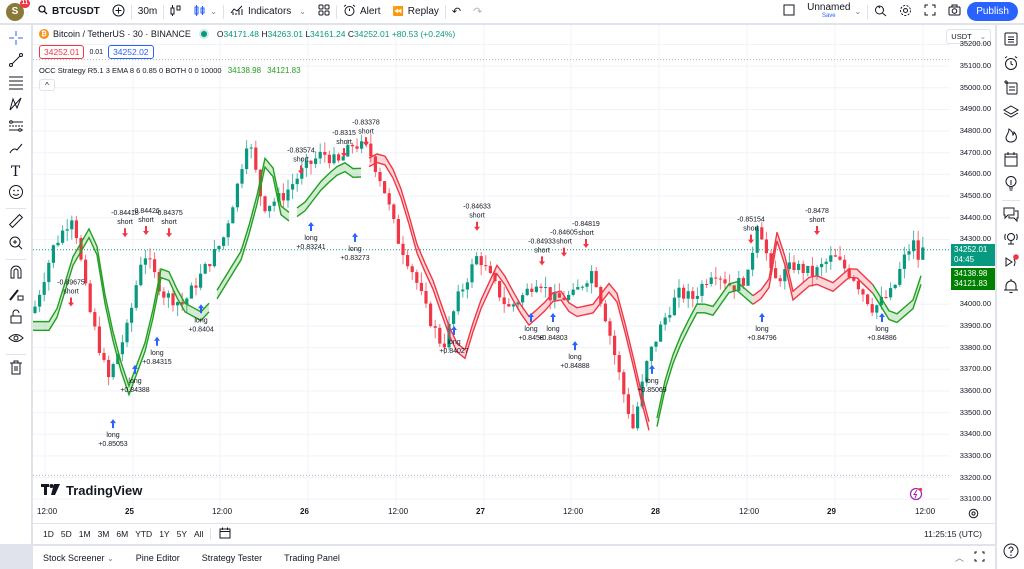 This screenshot has height=569, width=1024. I want to click on maximize-panel-button, so click(979, 557).